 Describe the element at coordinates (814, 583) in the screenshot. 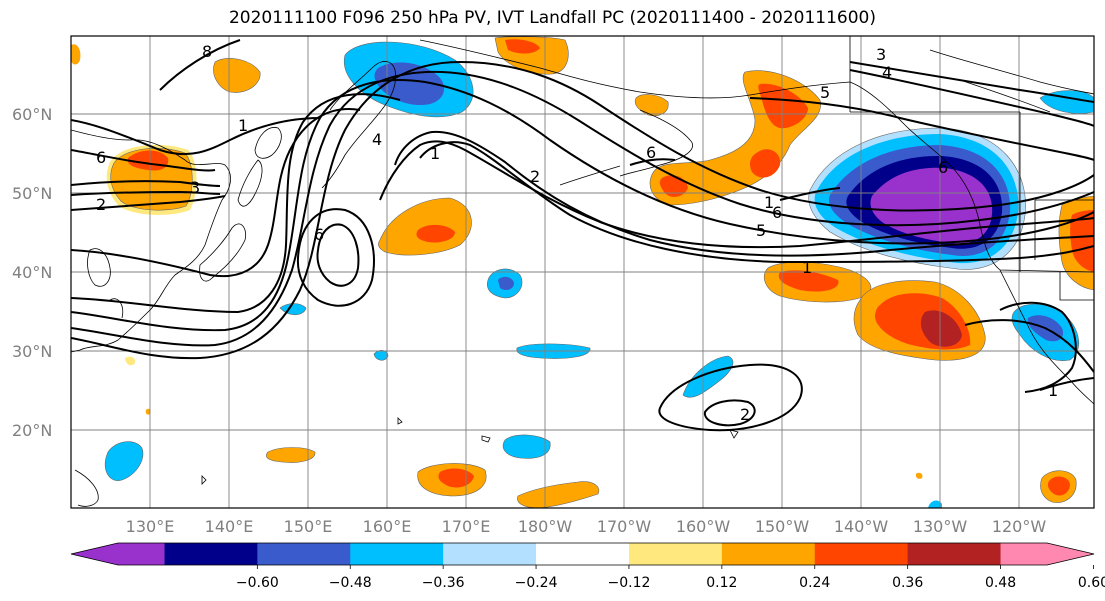

I see `colorbar-tick-label: 0.24` at that location.